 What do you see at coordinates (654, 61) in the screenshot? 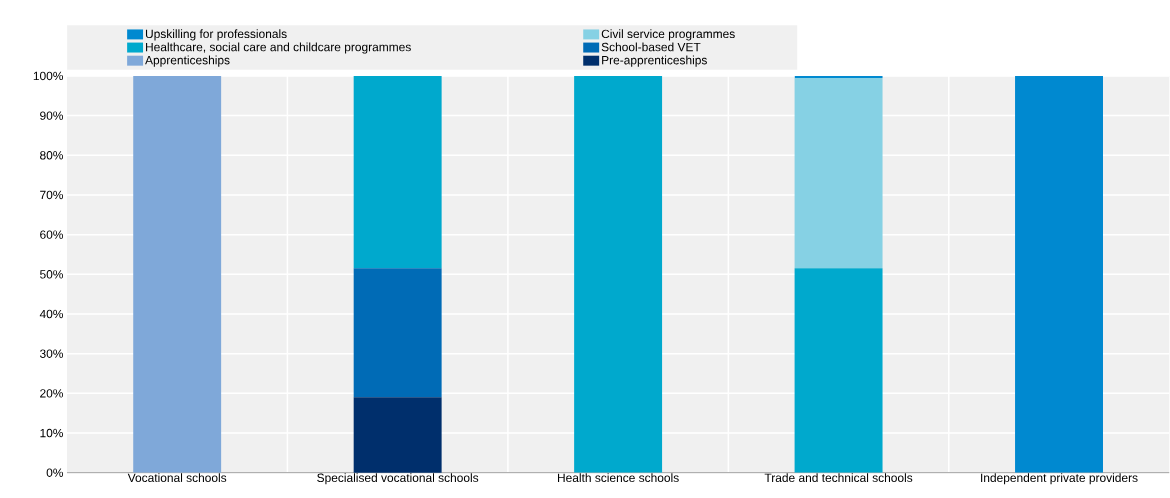
I see `legend-label: Pre-apprenticeships` at bounding box center [654, 61].